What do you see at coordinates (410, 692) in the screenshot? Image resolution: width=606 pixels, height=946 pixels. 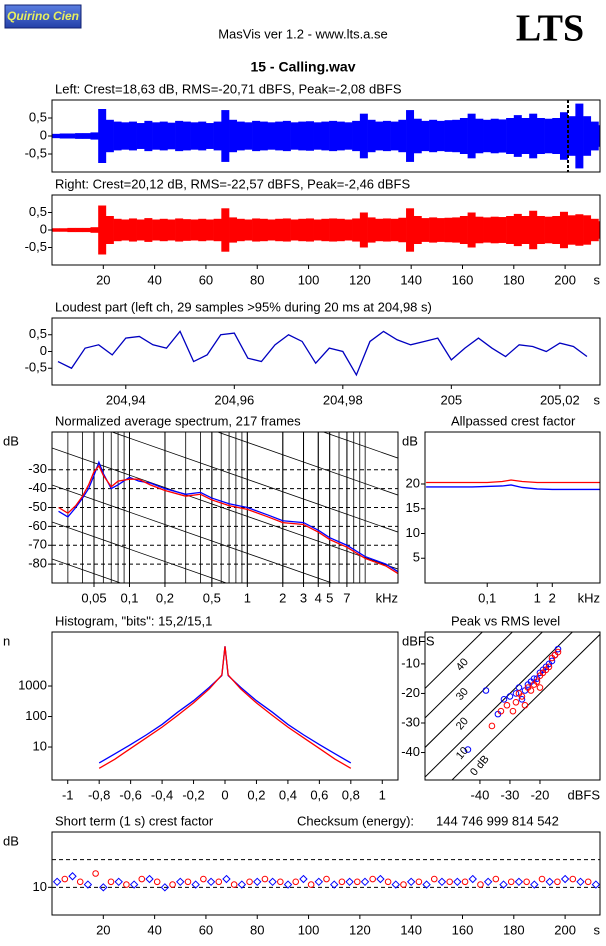 I see `y-tick-label: -20` at bounding box center [410, 692].